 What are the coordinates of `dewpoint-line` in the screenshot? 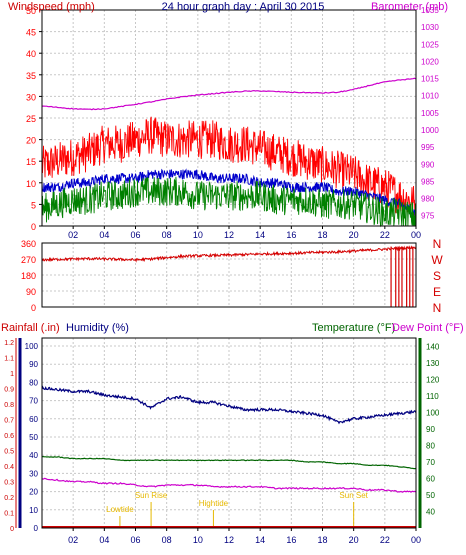 It's located at (229, 485).